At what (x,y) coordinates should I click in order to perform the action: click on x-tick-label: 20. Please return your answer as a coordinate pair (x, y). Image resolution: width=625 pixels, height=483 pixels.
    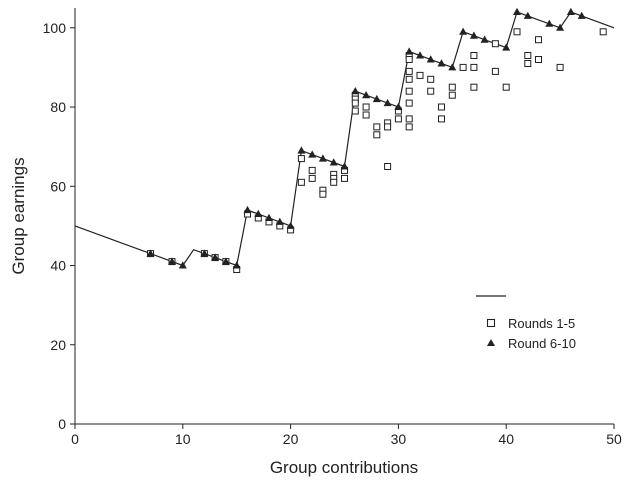
    Looking at the image, I should click on (291, 439).